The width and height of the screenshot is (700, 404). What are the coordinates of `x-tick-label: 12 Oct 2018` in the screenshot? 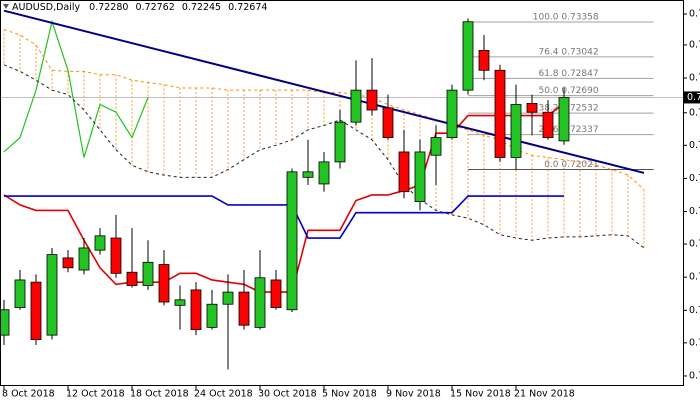 It's located at (95, 394).